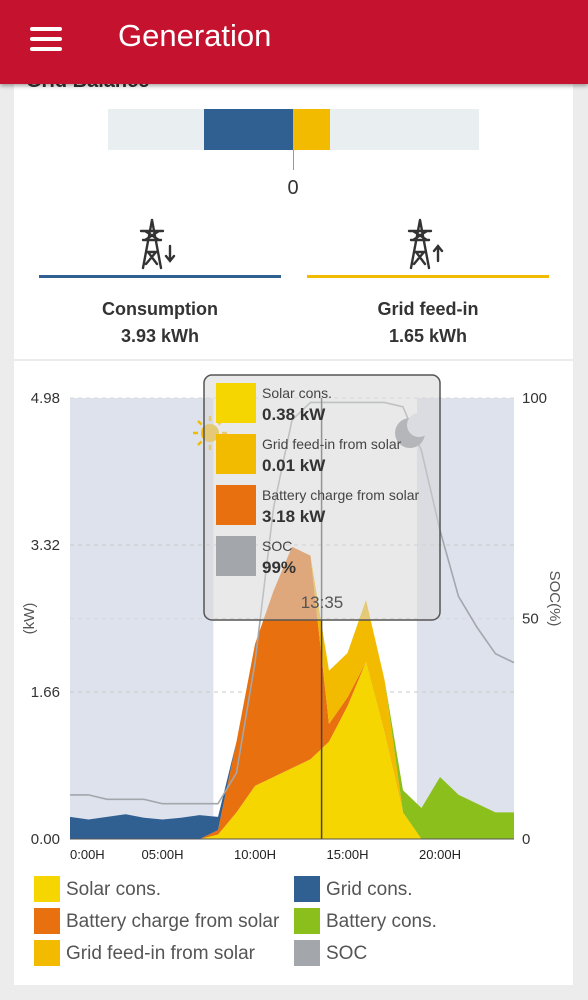  I want to click on tooltip-time: 13:35, so click(322, 602).